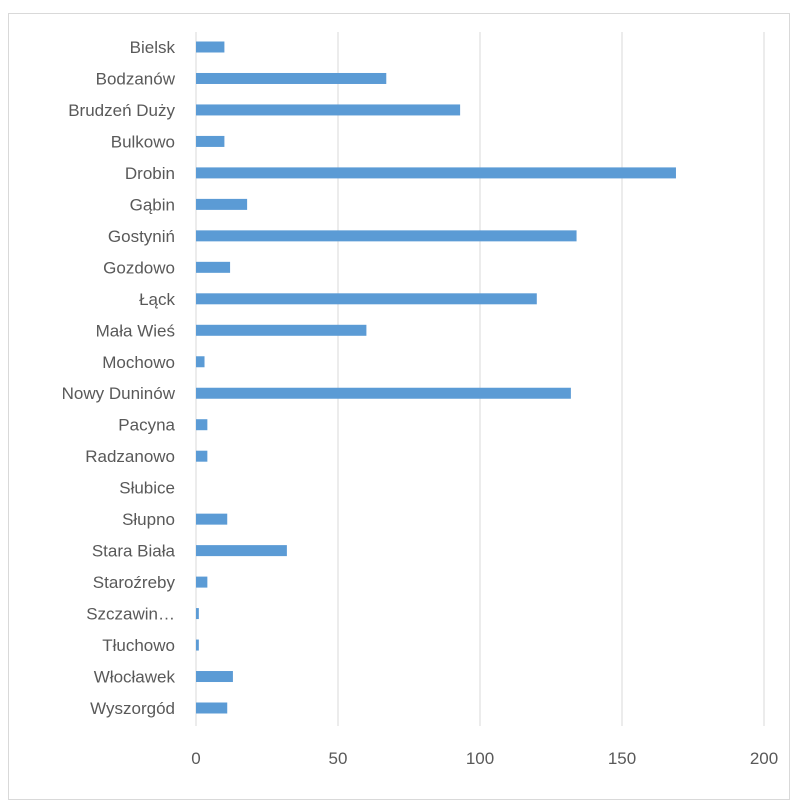  What do you see at coordinates (146, 425) in the screenshot?
I see `category-label: Pacyna` at bounding box center [146, 425].